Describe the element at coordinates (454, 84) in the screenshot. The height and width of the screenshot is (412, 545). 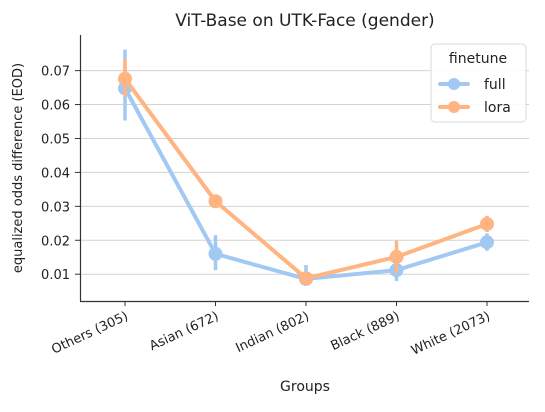
I see `legend-marker-full` at that location.